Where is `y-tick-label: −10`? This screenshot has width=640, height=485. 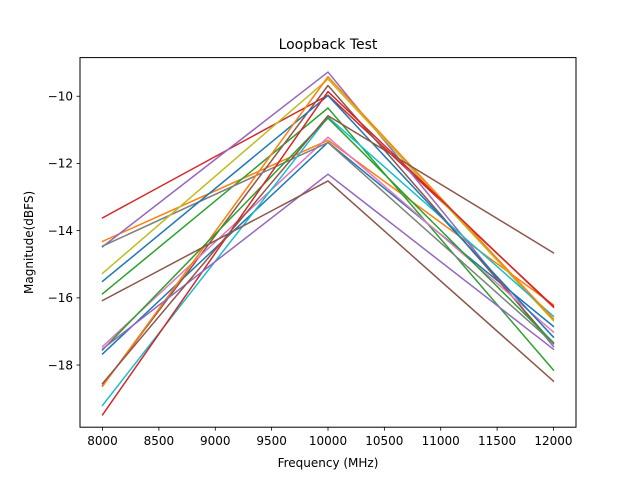 y-tick-label: −10 is located at coordinates (60, 97).